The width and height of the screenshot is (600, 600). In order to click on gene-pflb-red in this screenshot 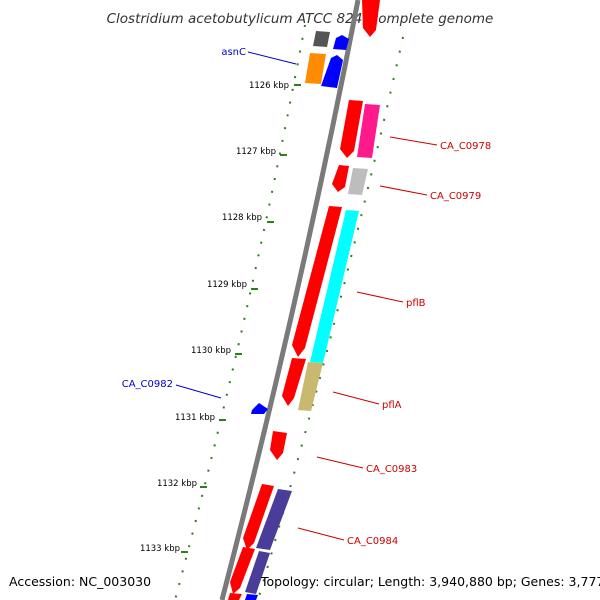, I will do `click(317, 281)`.